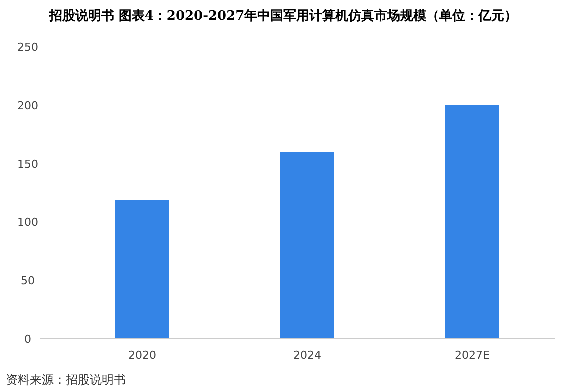  Describe the element at coordinates (28, 223) in the screenshot. I see `y-tick-label: 100` at that location.